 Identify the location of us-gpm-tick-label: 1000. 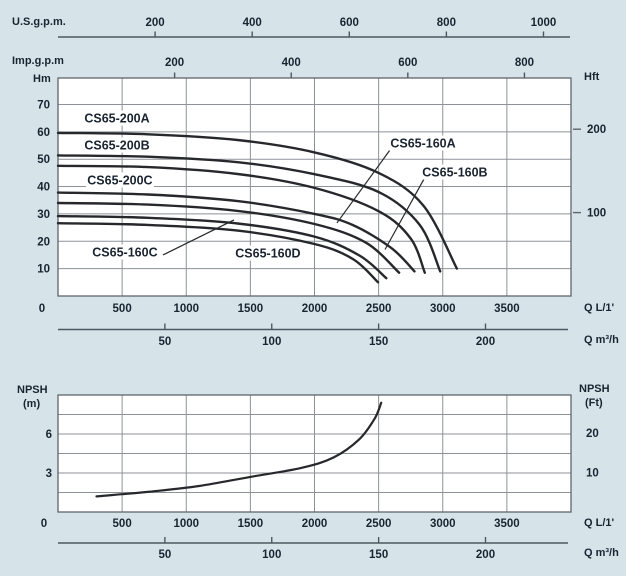
(544, 23).